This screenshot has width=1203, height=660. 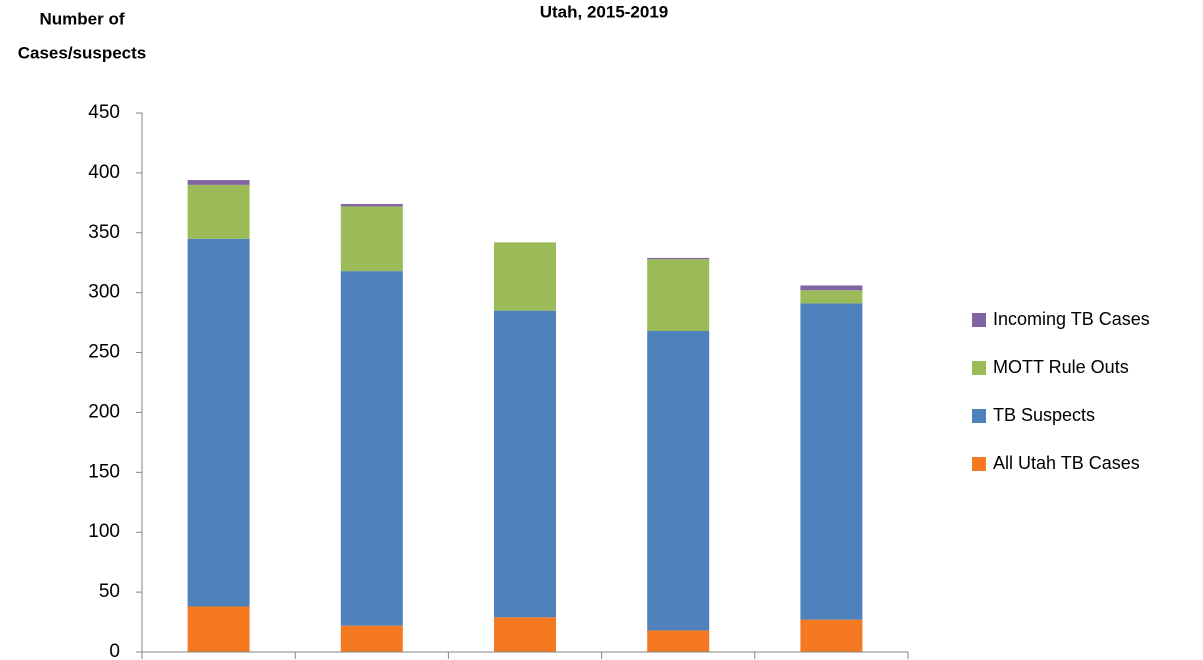 What do you see at coordinates (1071, 319) in the screenshot?
I see `legend-label: Incoming TB Cases` at bounding box center [1071, 319].